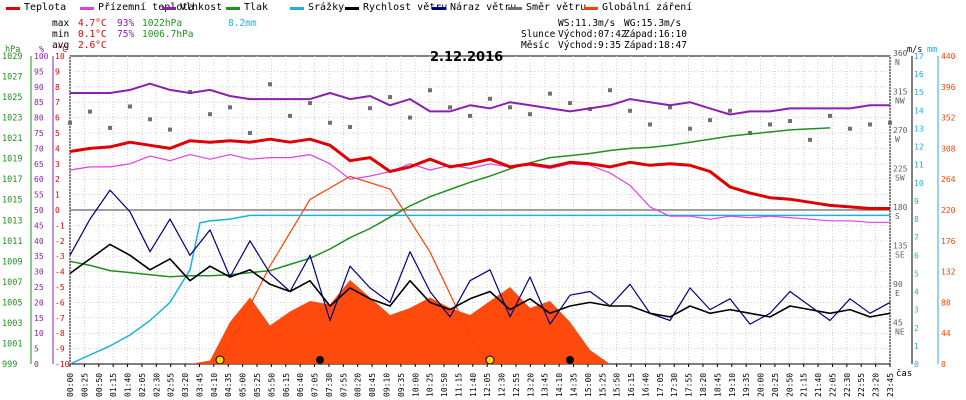  What do you see at coordinates (39, 210) in the screenshot?
I see `tick-pct-10: 50` at bounding box center [39, 210].